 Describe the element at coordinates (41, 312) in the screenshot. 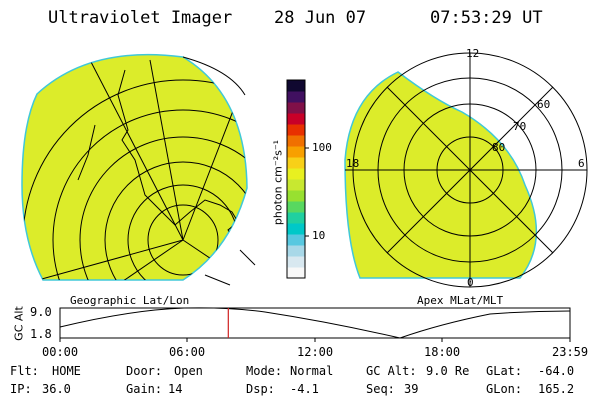

I see `altitude-y-tick-max: 9.0` at that location.